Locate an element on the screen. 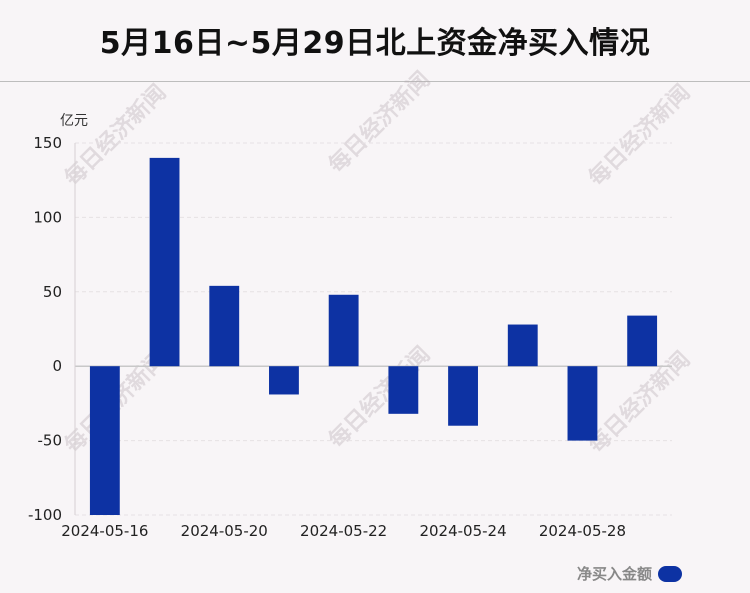  chart-title: 5月16日~5月29日北上资金净买入情况 is located at coordinates (375, 43).